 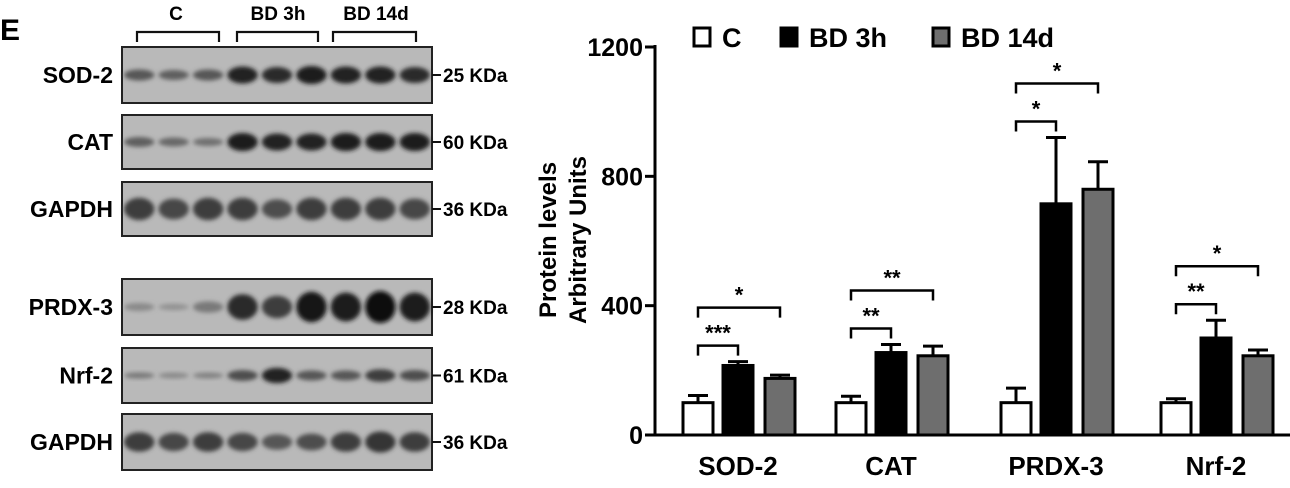 What do you see at coordinates (578, 240) in the screenshot?
I see `y-axis-label: Arbitrary Units` at bounding box center [578, 240].